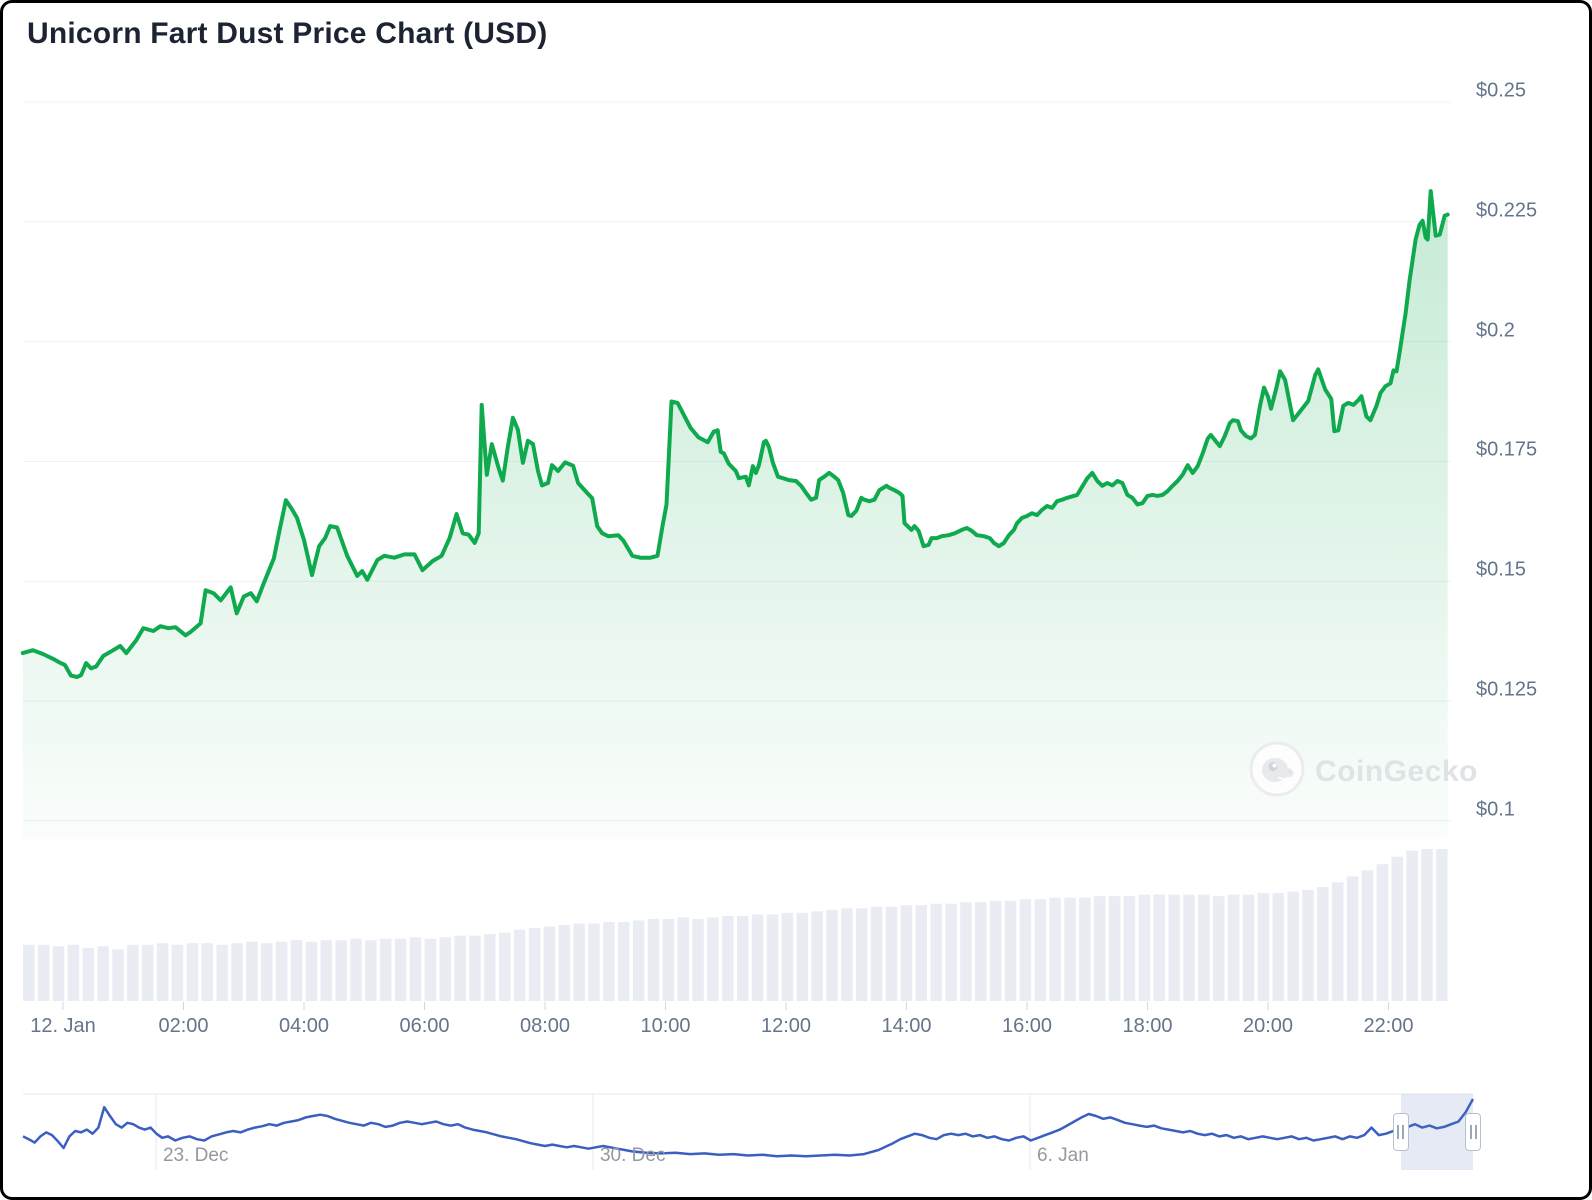  What do you see at coordinates (1400, 1132) in the screenshot?
I see `navigator-left-handle` at bounding box center [1400, 1132].